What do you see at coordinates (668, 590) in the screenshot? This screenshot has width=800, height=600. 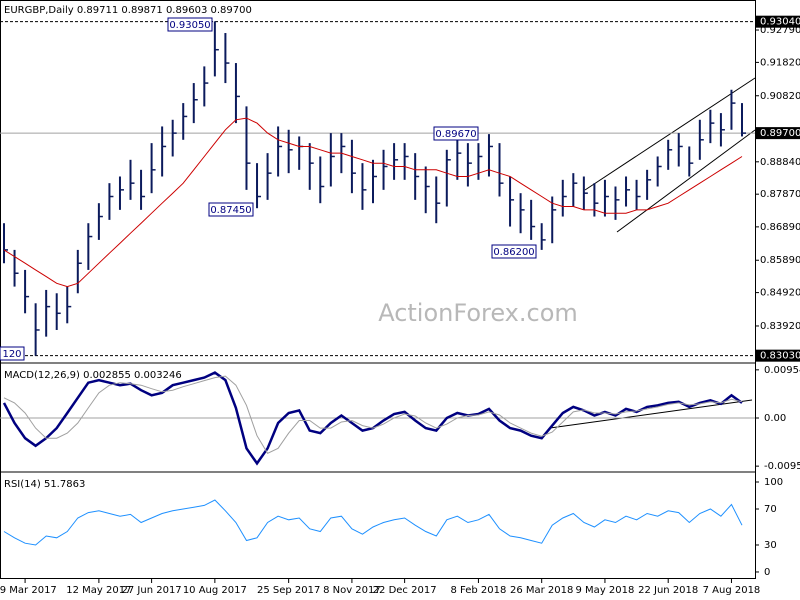 I see `x-tick-label: 22 Jun 2018` at bounding box center [668, 590].